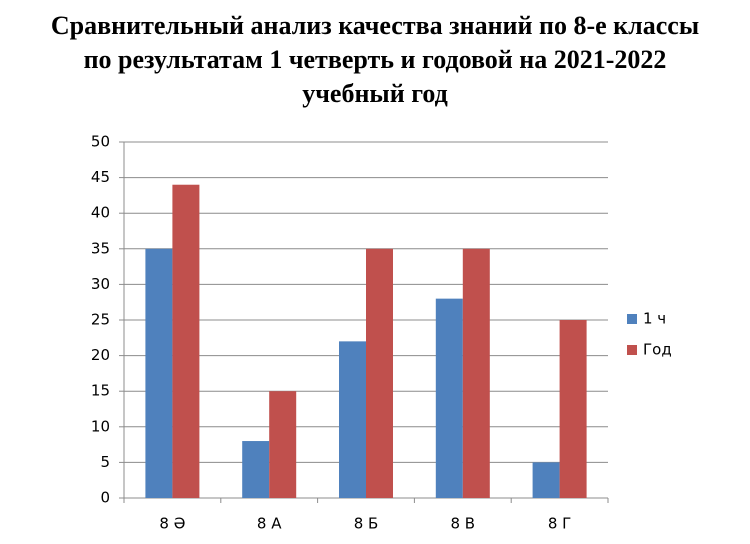  Describe the element at coordinates (654, 319) in the screenshot. I see `legend-label: 1 ч` at that location.